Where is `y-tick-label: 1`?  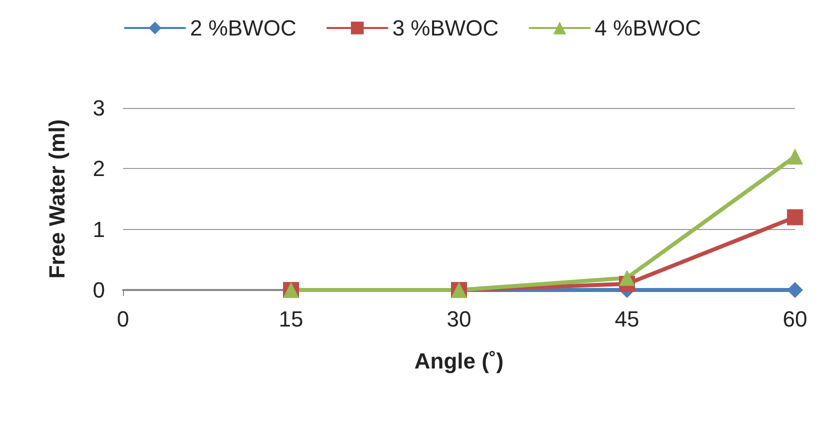
y-tick-label: 1 is located at coordinates (98, 229).